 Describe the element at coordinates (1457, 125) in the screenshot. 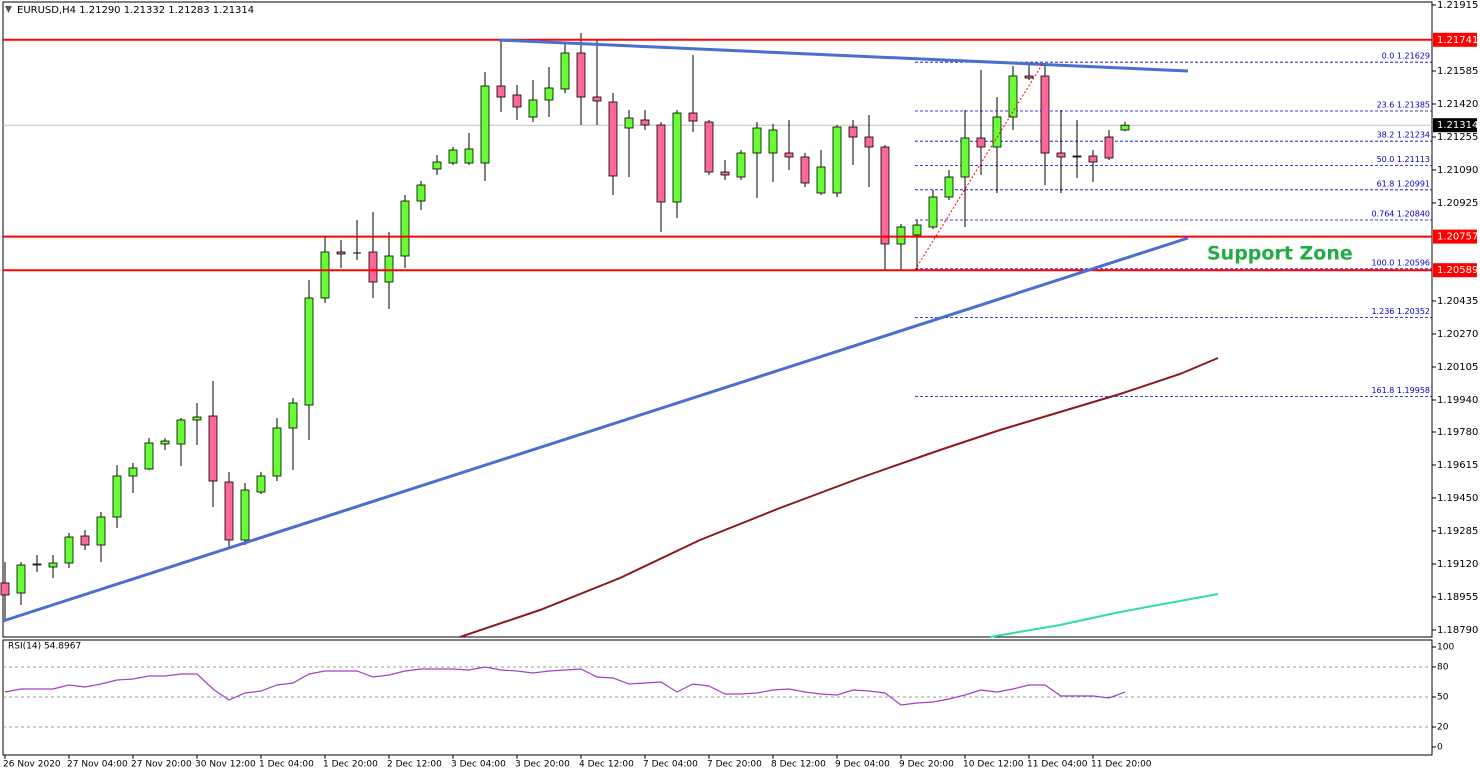

I see `last-price-label: 1.21314` at that location.